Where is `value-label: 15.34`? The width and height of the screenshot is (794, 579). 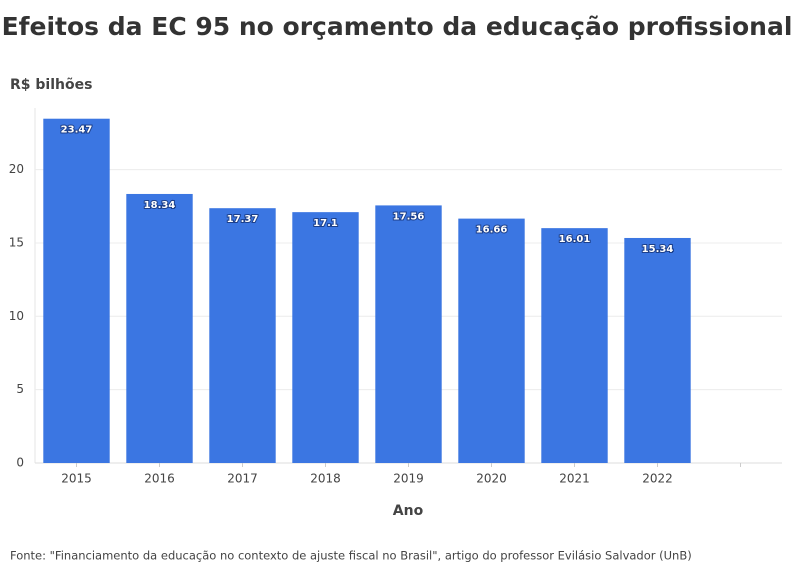 value-label: 15.34 is located at coordinates (658, 249).